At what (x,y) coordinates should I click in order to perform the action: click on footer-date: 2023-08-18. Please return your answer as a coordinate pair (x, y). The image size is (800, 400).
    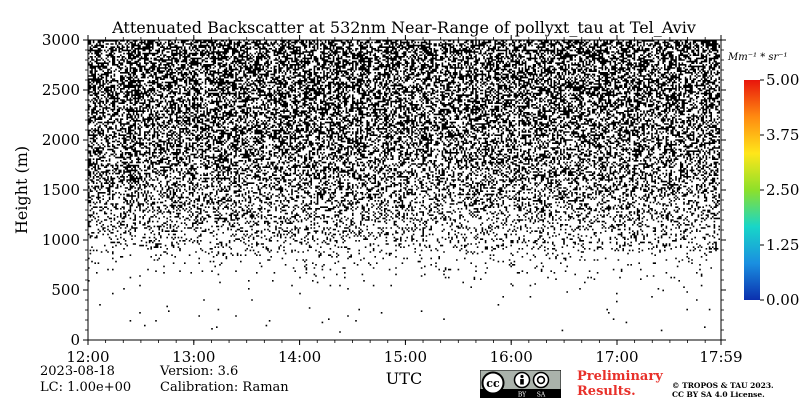
    Looking at the image, I should click on (77, 371).